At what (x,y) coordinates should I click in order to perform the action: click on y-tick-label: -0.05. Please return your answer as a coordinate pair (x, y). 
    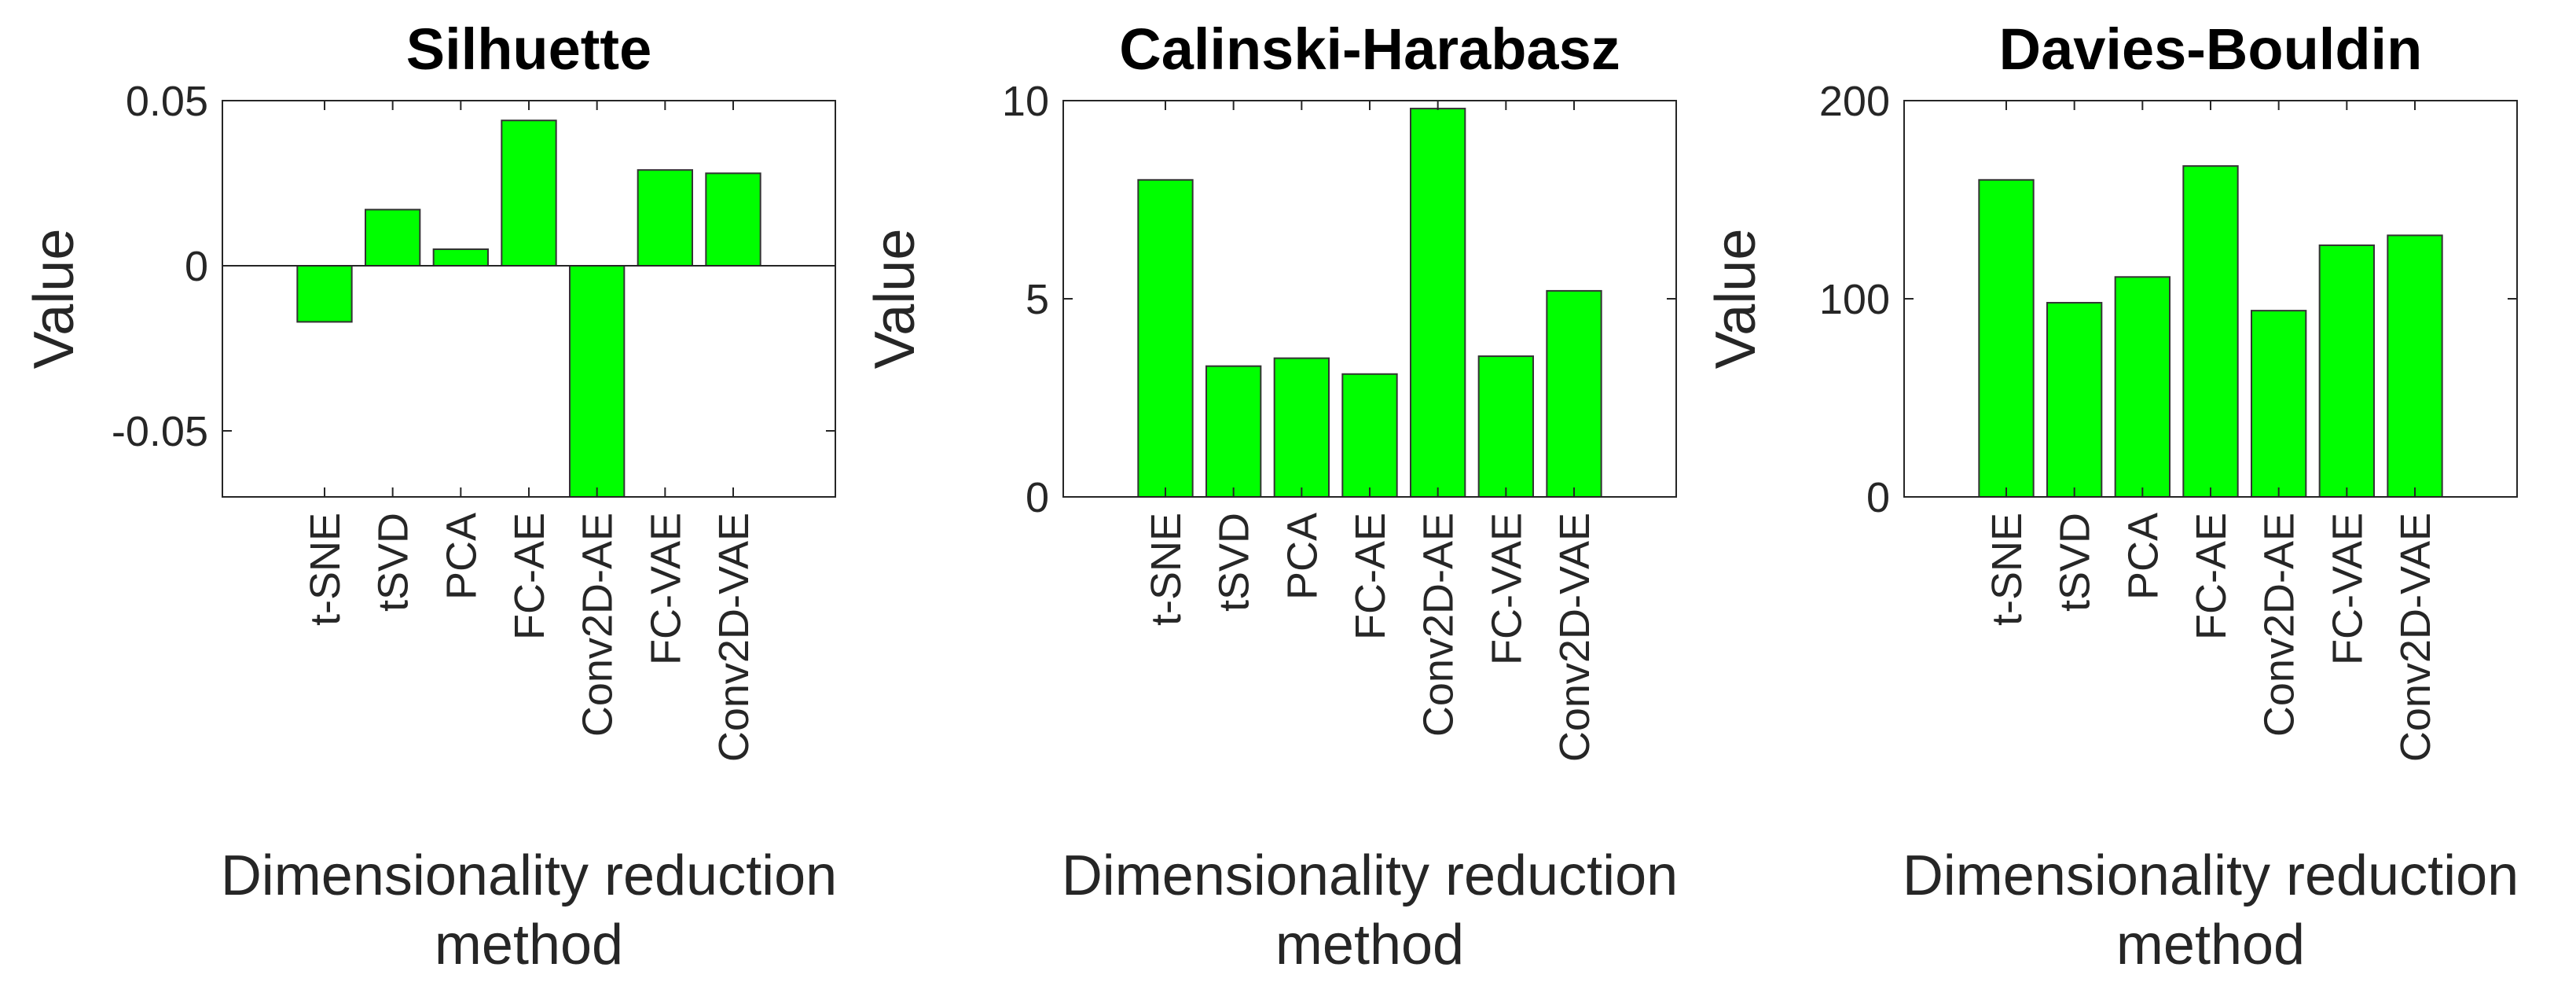
    Looking at the image, I should click on (160, 431).